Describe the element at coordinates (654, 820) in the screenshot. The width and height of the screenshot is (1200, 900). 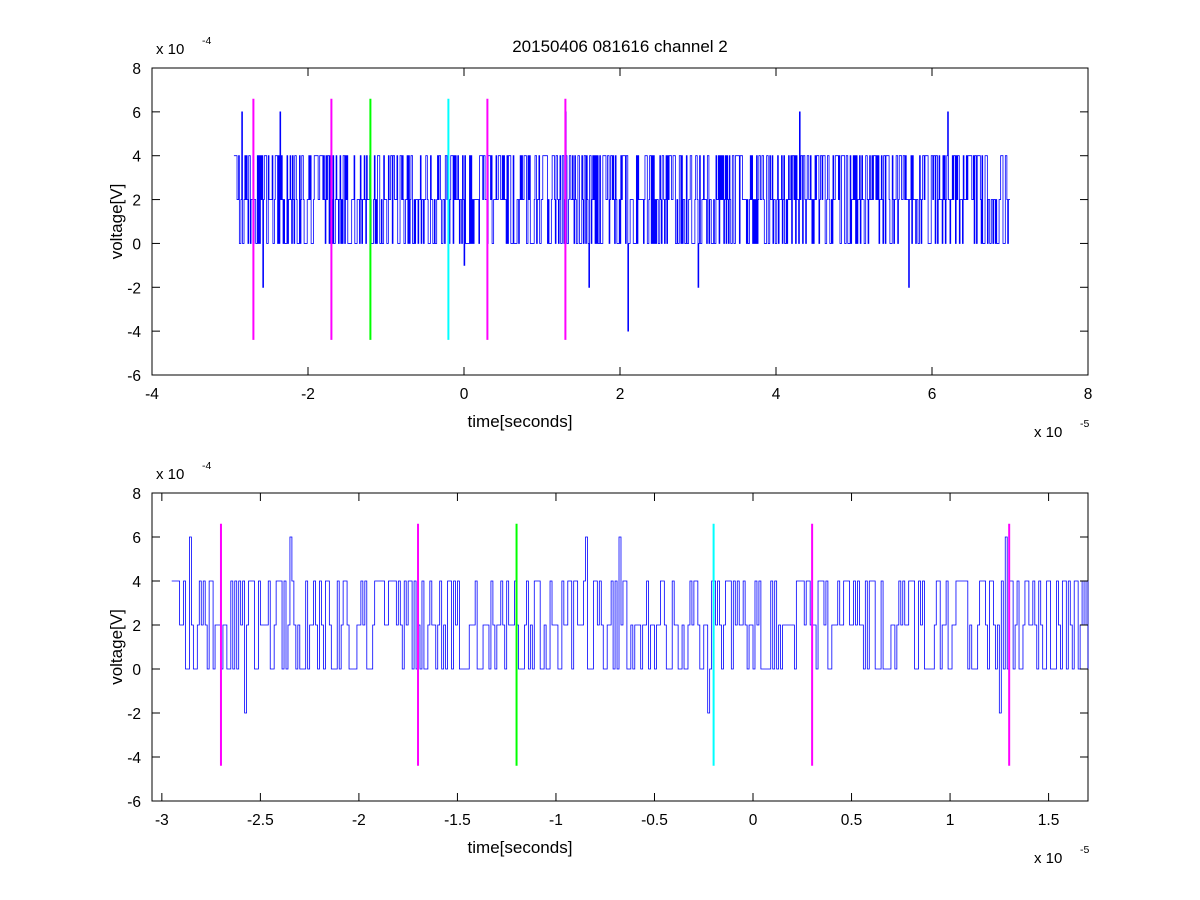
I see `x-tick-label-5: -0.5` at that location.